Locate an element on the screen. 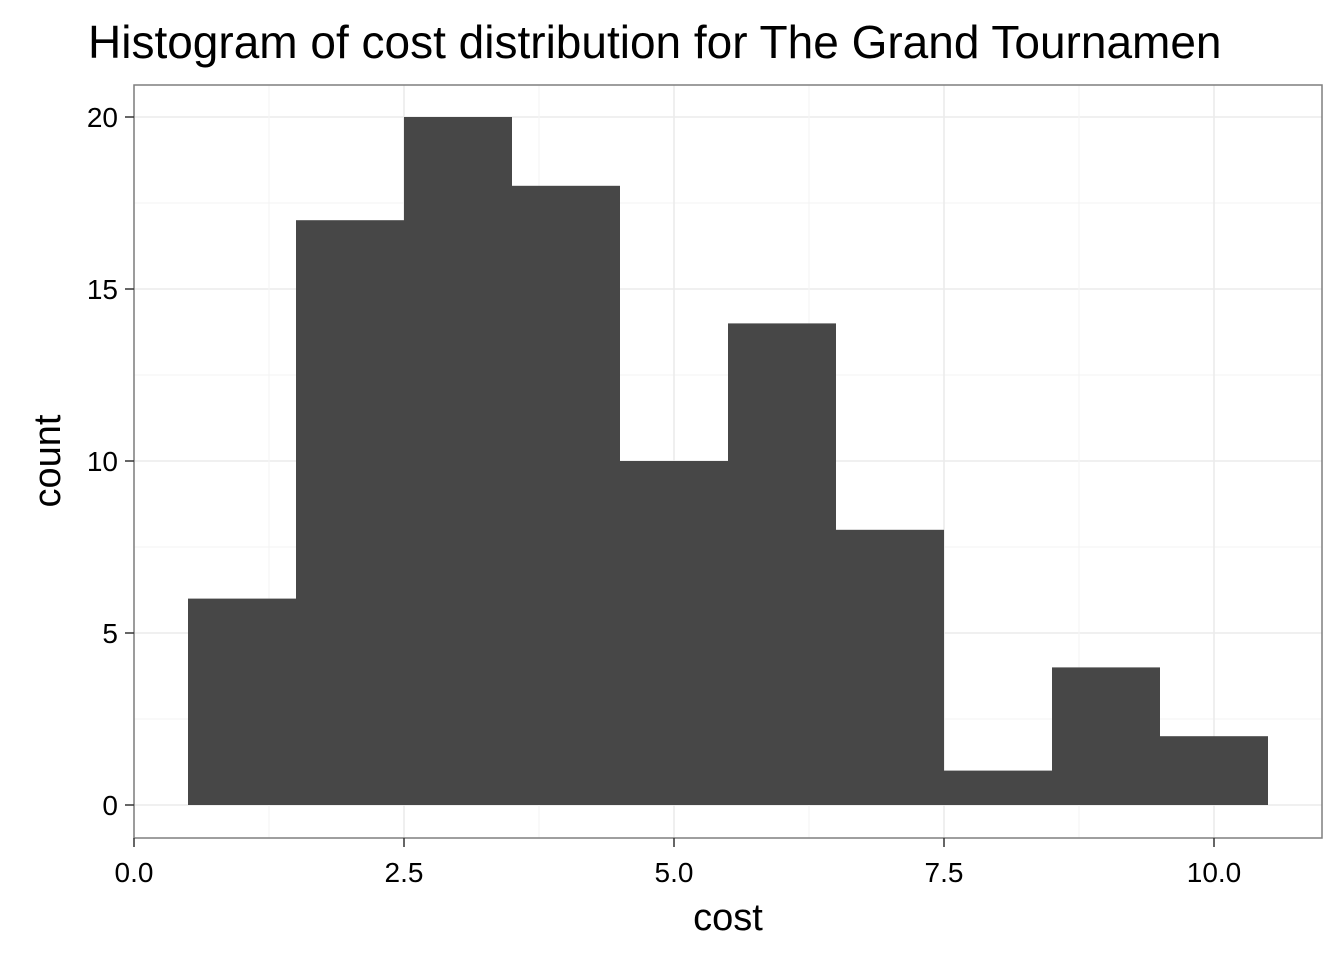  x-tick-label: 2.5 is located at coordinates (404, 872).